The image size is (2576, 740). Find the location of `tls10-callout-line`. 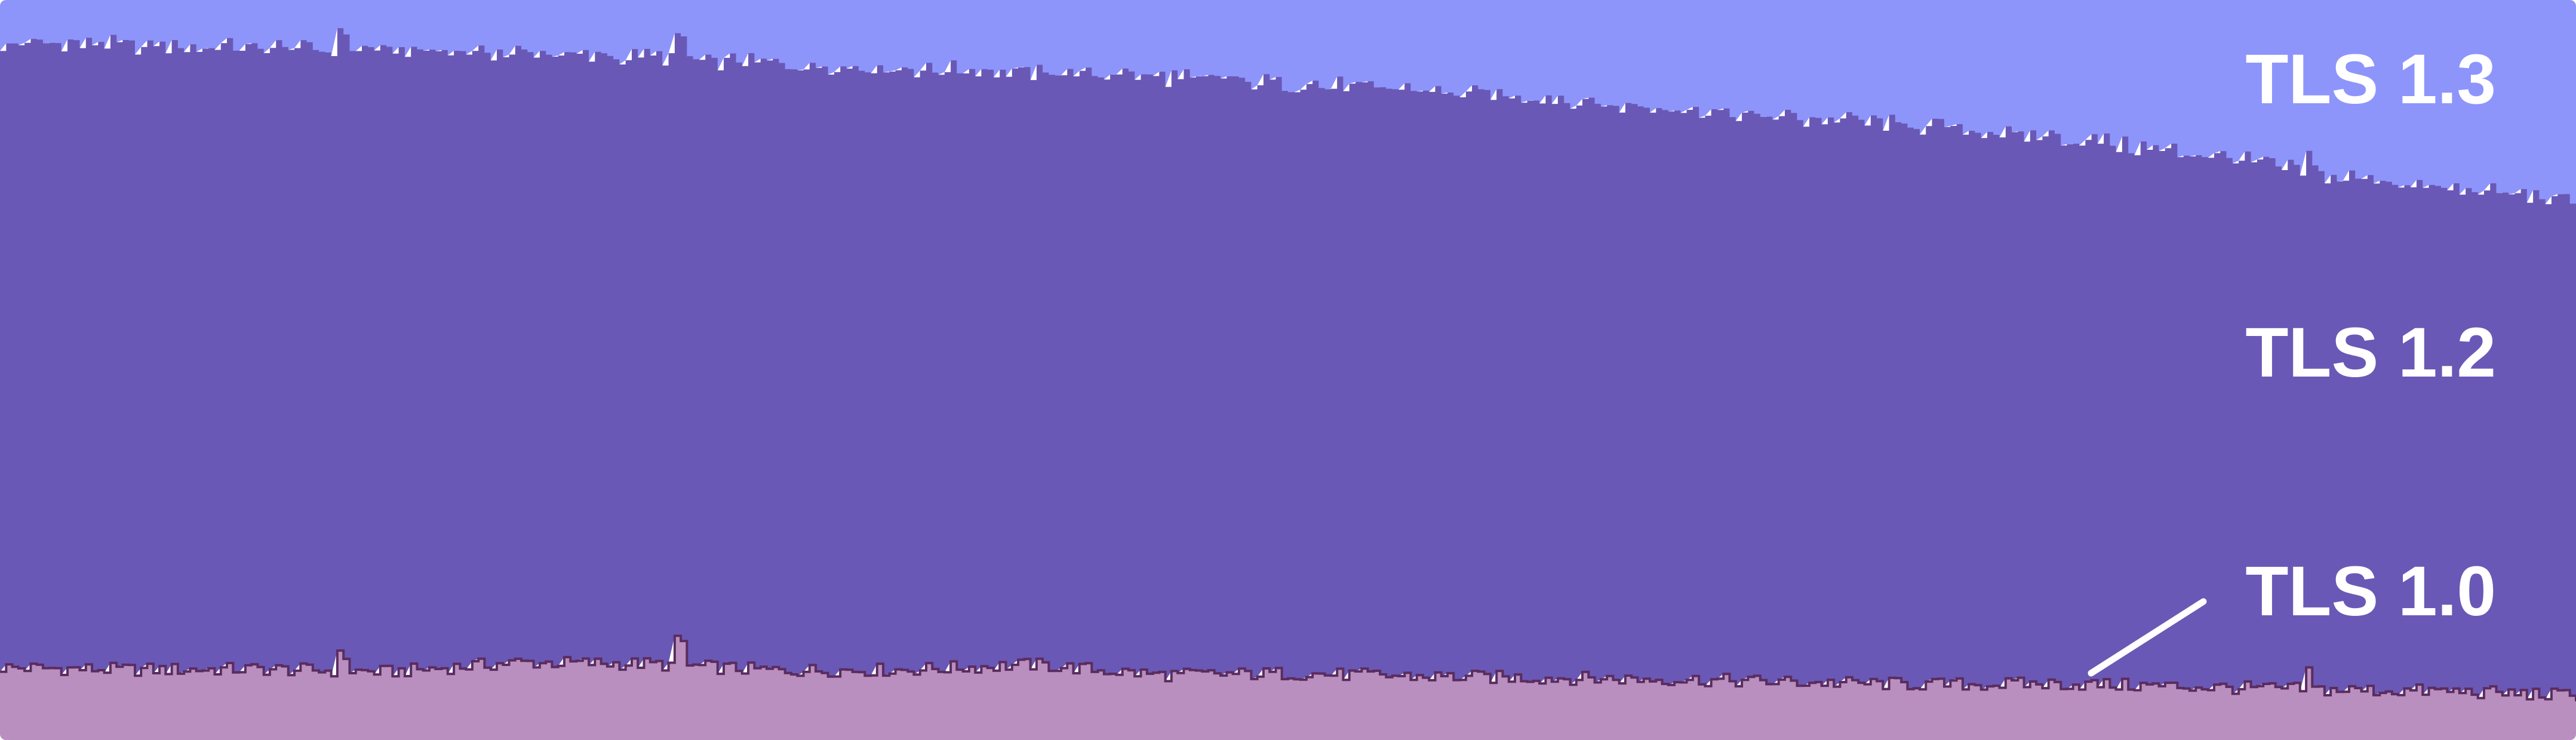

tls10-callout-line is located at coordinates (2147, 638).